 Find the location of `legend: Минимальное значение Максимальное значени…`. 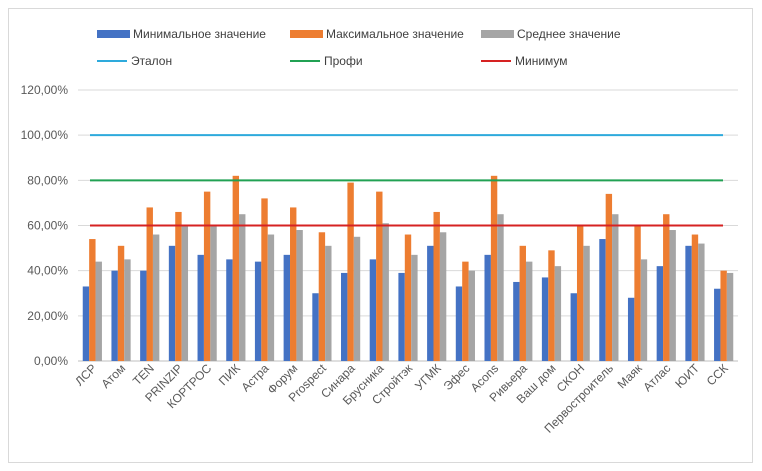

legend: Минимальное значение Максимальное значени… is located at coordinates (359, 47).